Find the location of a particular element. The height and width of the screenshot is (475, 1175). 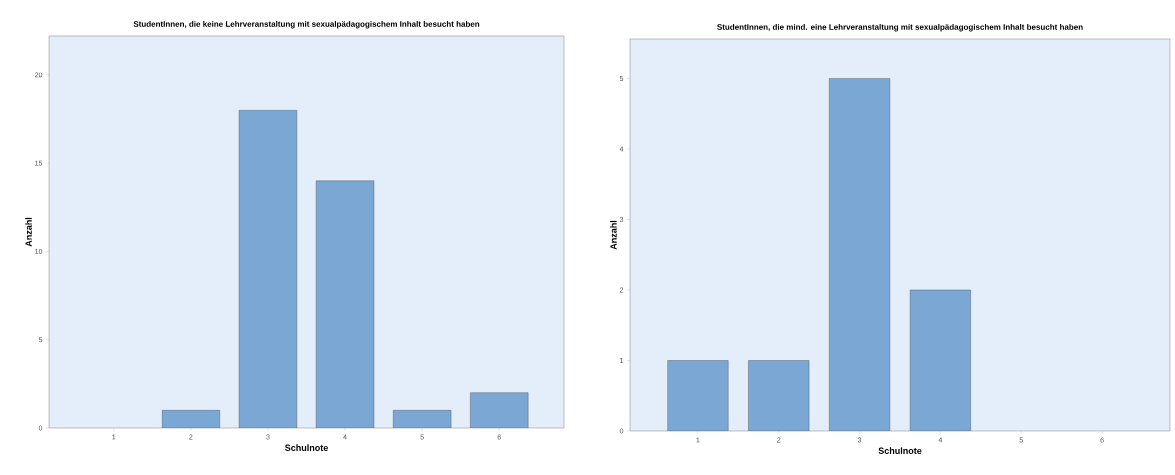

chart-title: StudentInnen, die keine Lehrveranstaltung mit sexualpädagogischem Inhalt besucht haben is located at coordinates (306, 24).